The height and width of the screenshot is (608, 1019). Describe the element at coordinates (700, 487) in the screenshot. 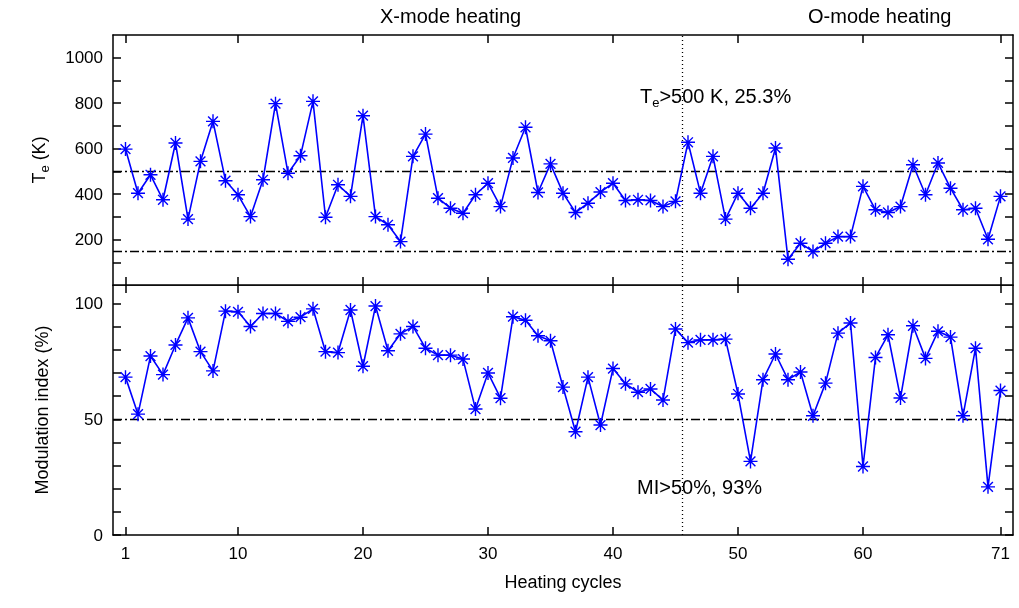

I see `annotation: MI>50%, 93%` at that location.